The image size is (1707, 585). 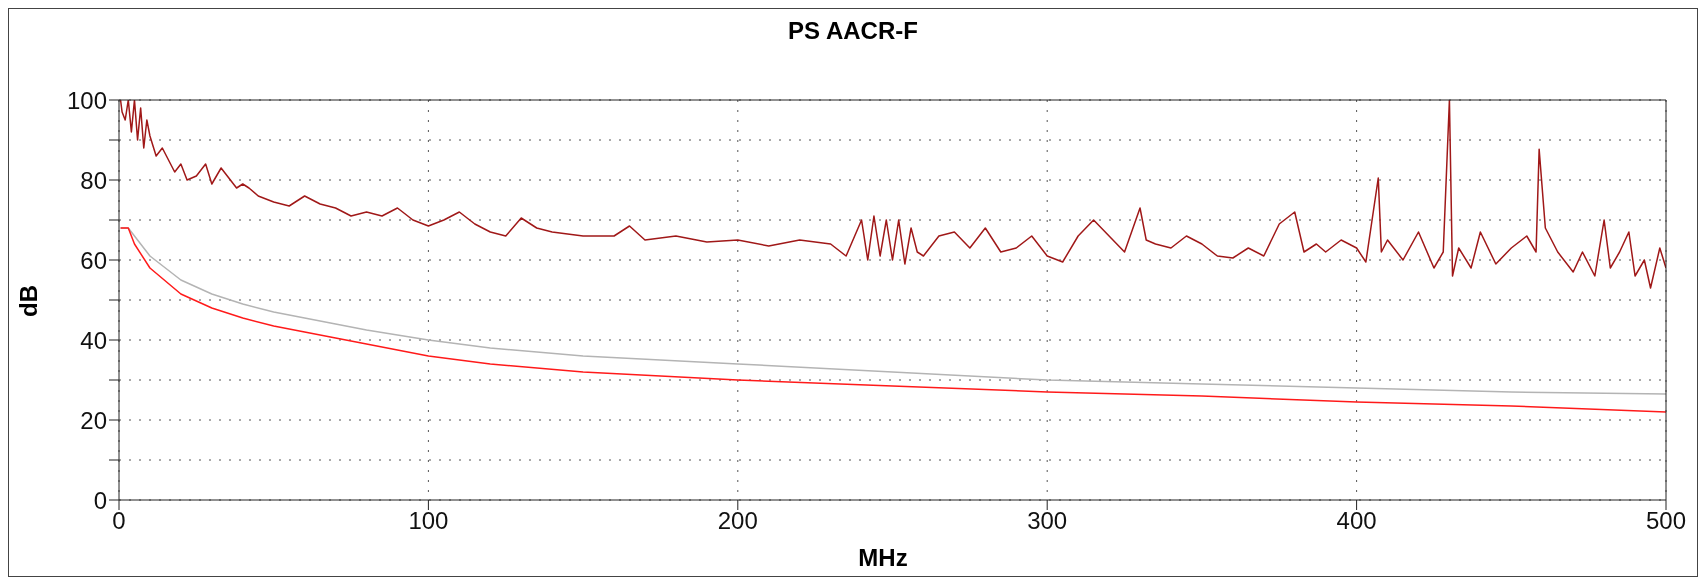 What do you see at coordinates (93, 340) in the screenshot?
I see `y-tick-label: 40` at bounding box center [93, 340].